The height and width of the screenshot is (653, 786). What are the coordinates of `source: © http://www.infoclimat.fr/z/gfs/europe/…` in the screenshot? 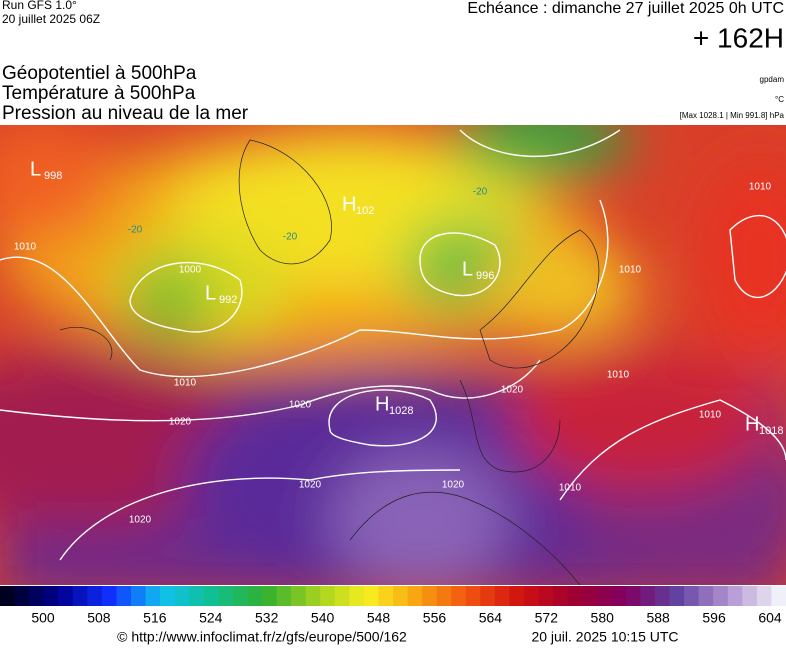 It's located at (262, 637).